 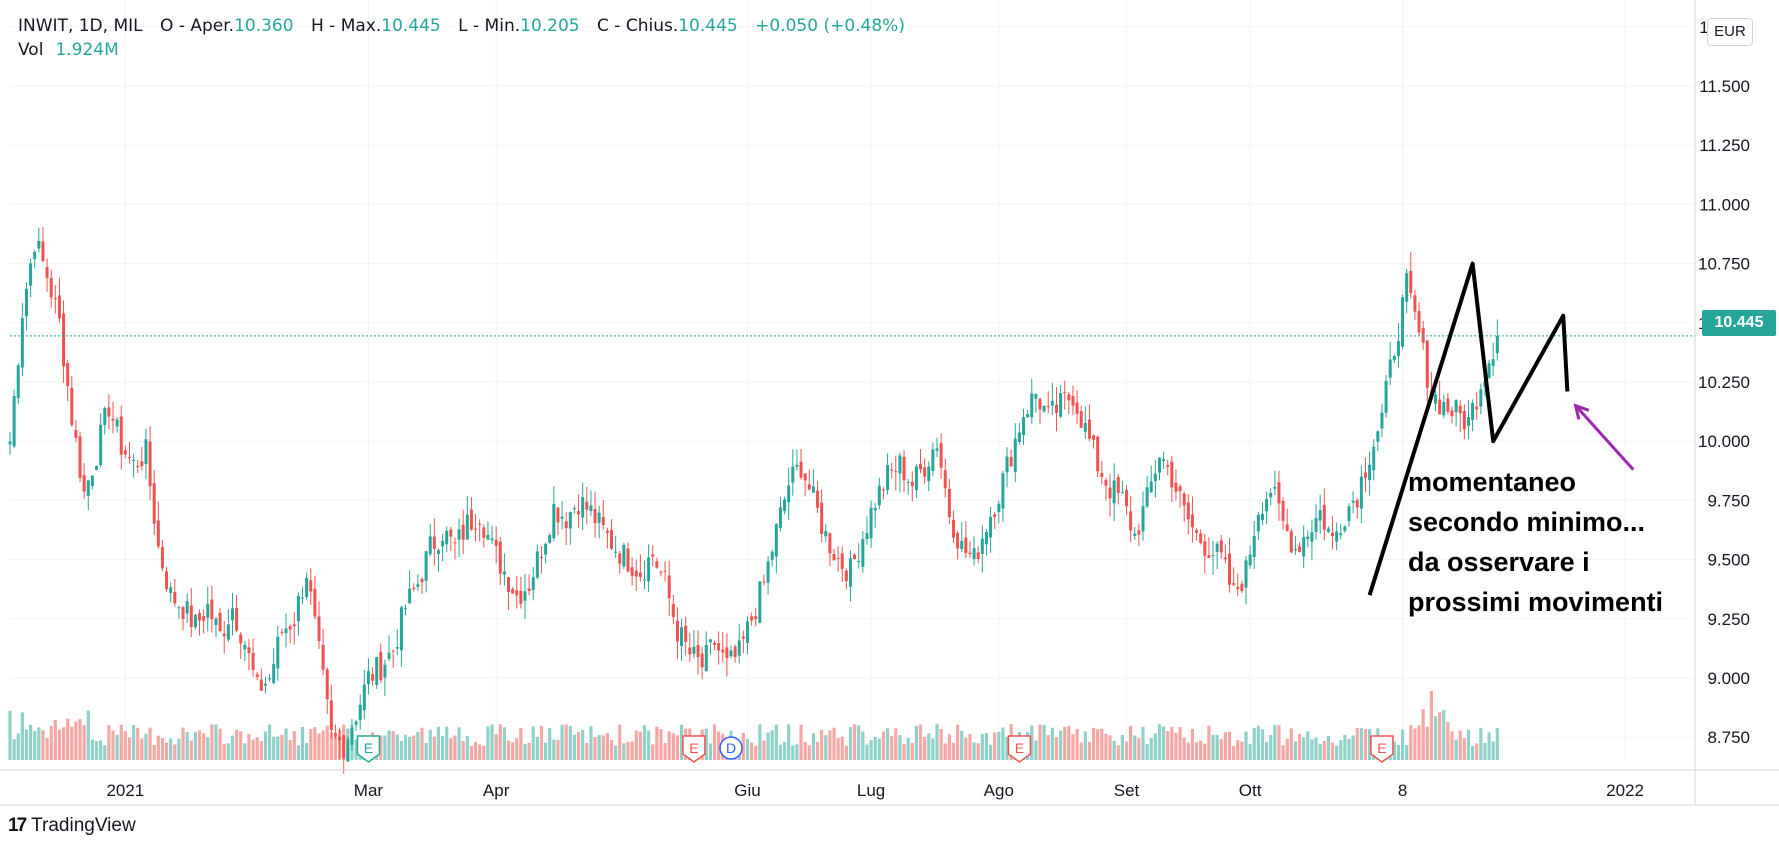 What do you see at coordinates (1730, 32) in the screenshot?
I see `currency-button: EUR` at bounding box center [1730, 32].